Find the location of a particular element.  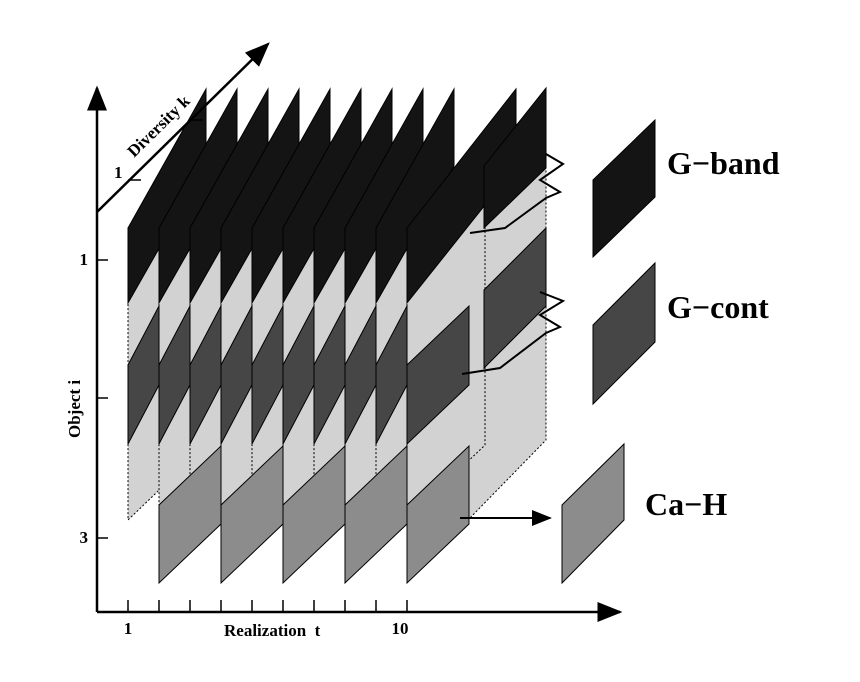

realization-tick-label-10: 10 is located at coordinates (400, 628).